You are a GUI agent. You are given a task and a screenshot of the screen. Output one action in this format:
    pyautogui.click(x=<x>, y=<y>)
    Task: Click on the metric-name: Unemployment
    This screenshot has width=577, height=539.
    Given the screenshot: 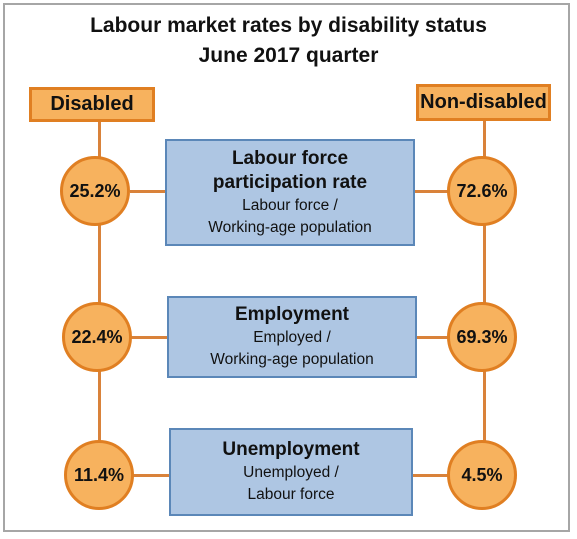 What is the action you would take?
    pyautogui.click(x=291, y=449)
    